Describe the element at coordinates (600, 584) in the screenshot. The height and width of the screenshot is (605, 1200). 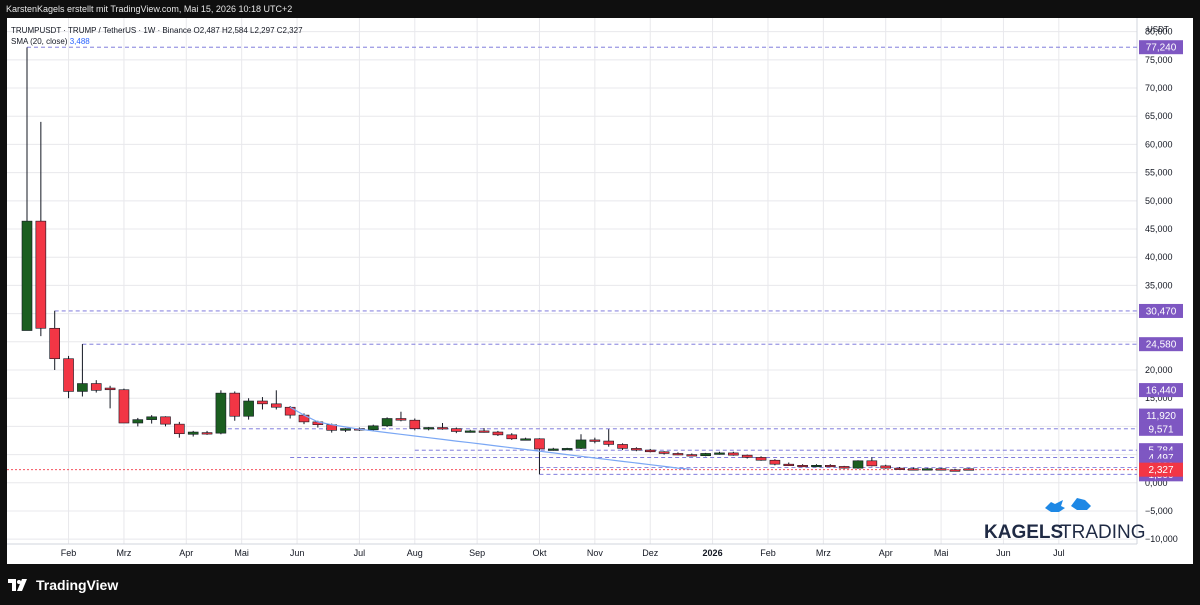
I see `footer-bar: TradingView` at that location.